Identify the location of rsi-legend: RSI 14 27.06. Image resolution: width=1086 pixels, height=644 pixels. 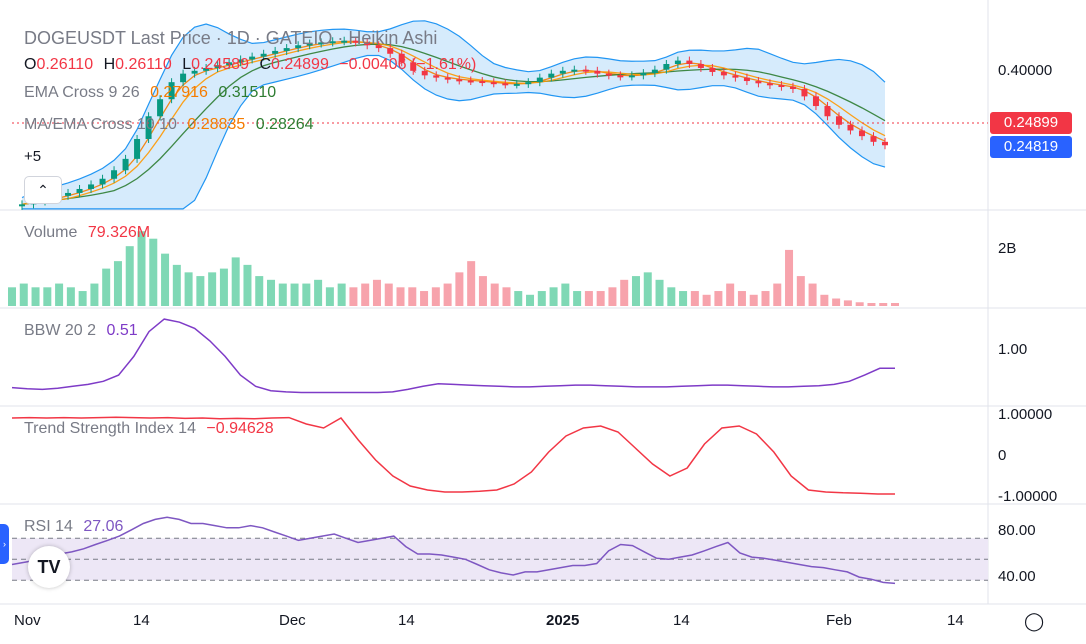
(76, 527).